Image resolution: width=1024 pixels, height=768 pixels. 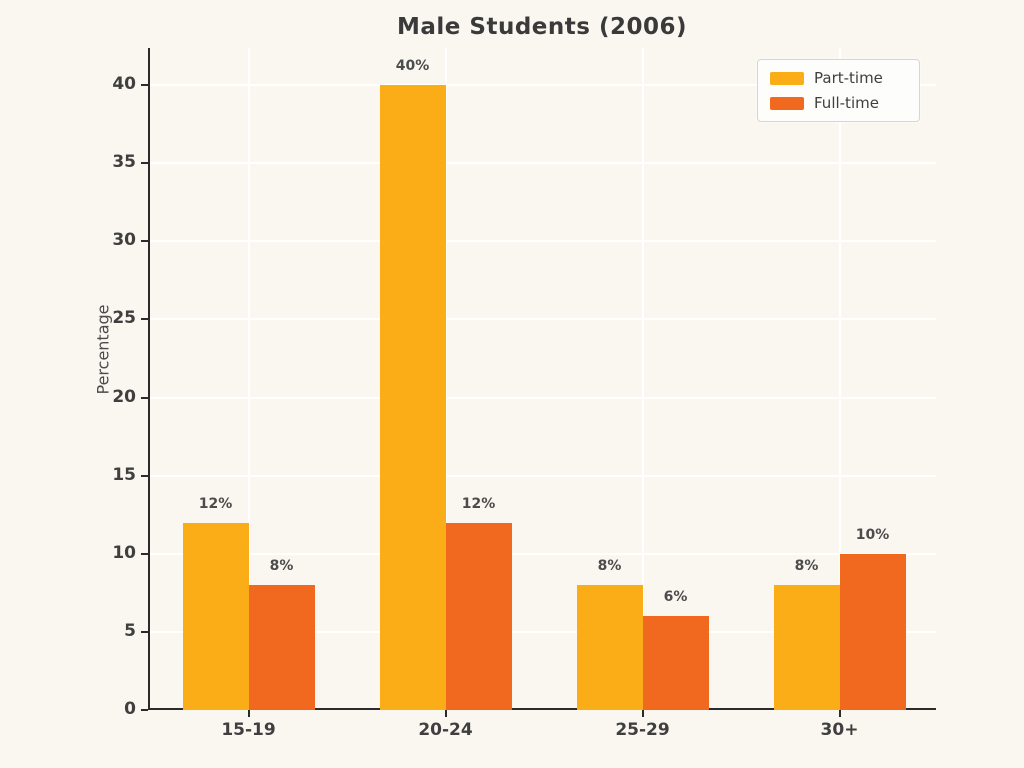 I want to click on y-tick-label: 5, so click(x=130, y=630).